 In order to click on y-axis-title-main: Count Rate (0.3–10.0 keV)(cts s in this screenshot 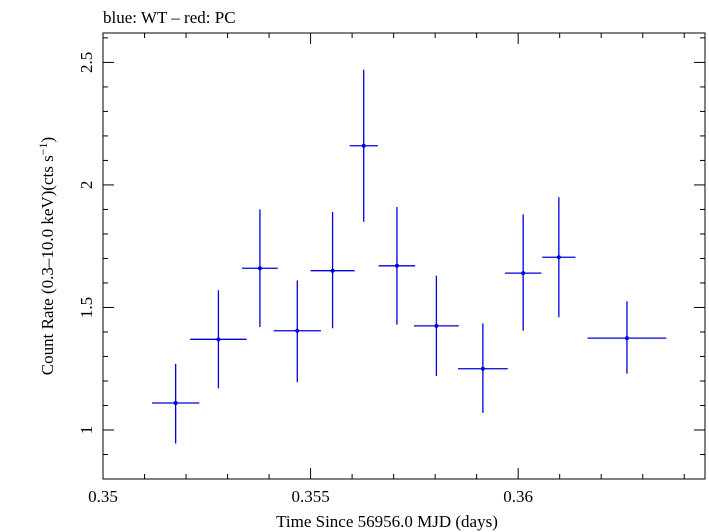, I will do `click(47, 265)`.